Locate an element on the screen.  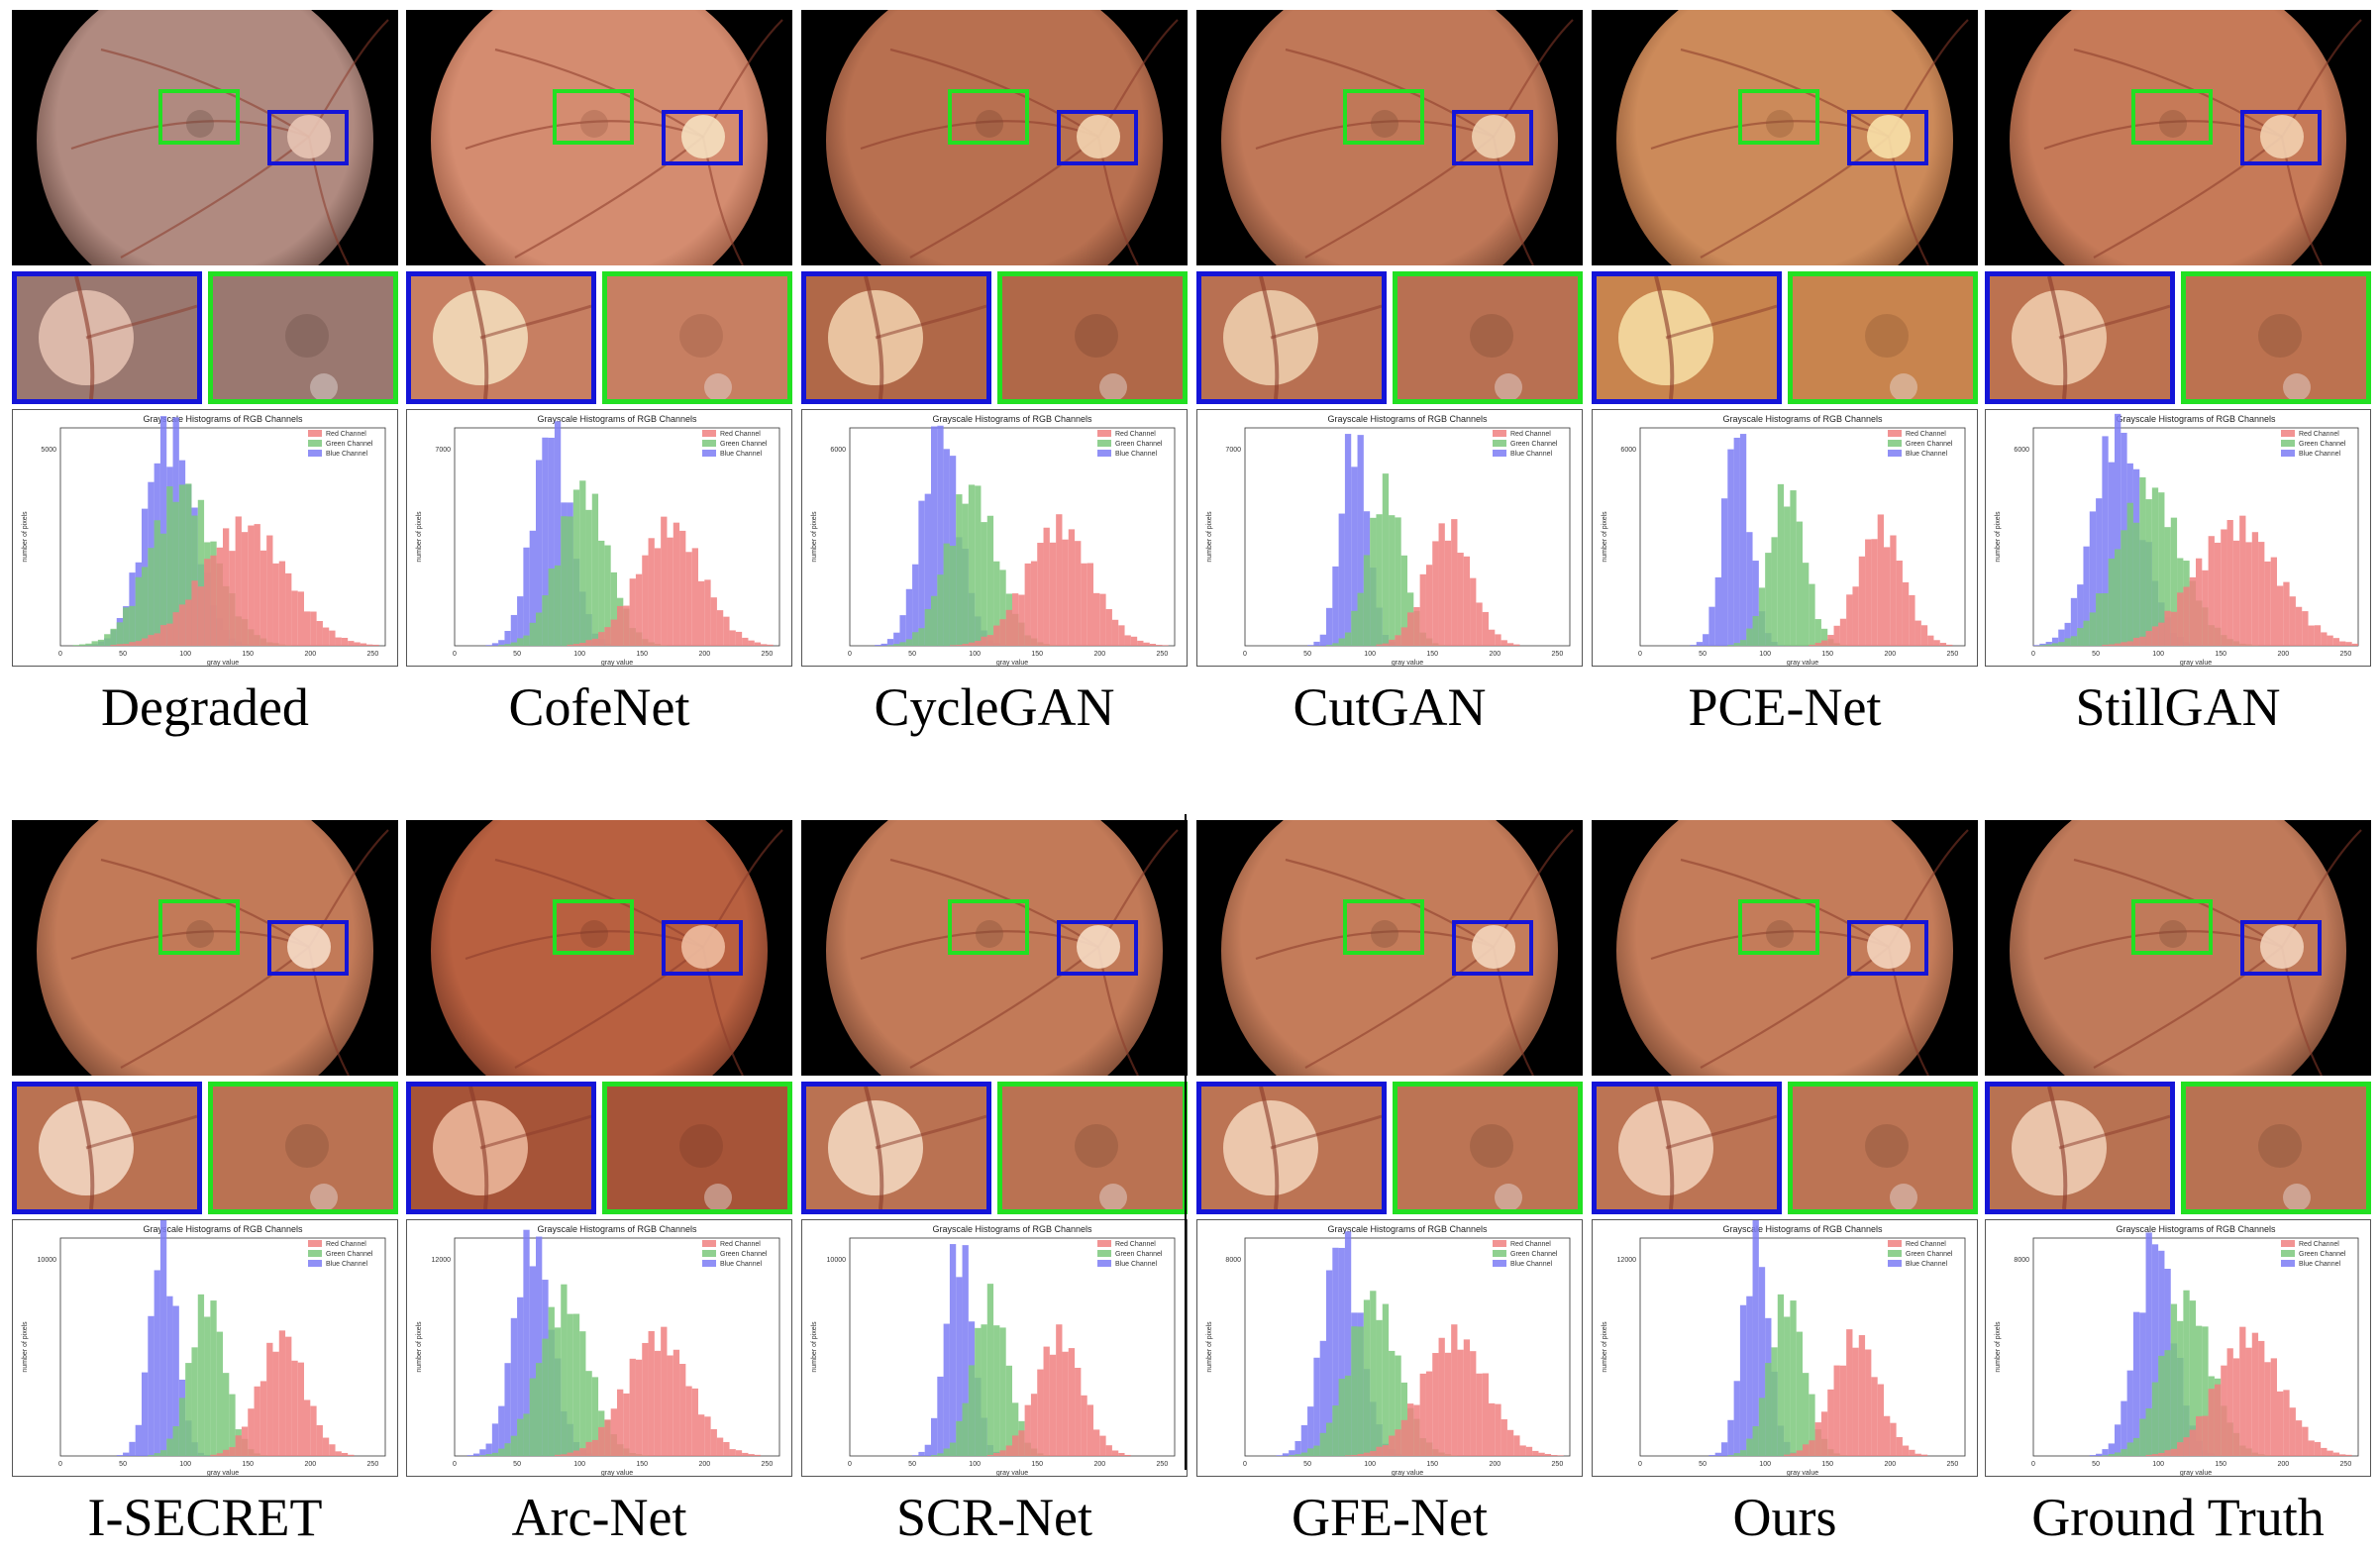
zoom-crops is located at coordinates (205, 337).